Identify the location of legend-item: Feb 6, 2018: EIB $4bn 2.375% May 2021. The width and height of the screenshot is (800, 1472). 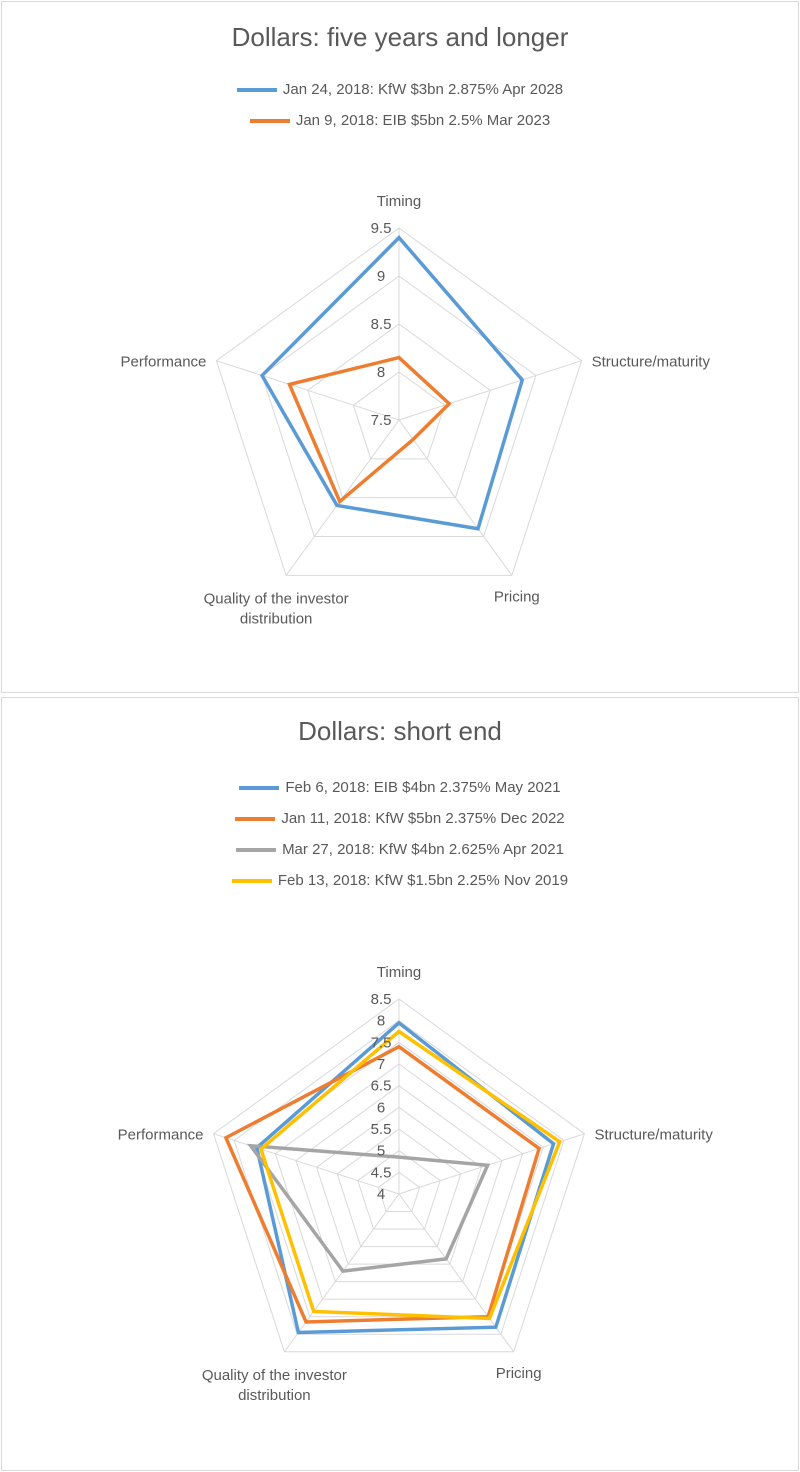
(400, 787).